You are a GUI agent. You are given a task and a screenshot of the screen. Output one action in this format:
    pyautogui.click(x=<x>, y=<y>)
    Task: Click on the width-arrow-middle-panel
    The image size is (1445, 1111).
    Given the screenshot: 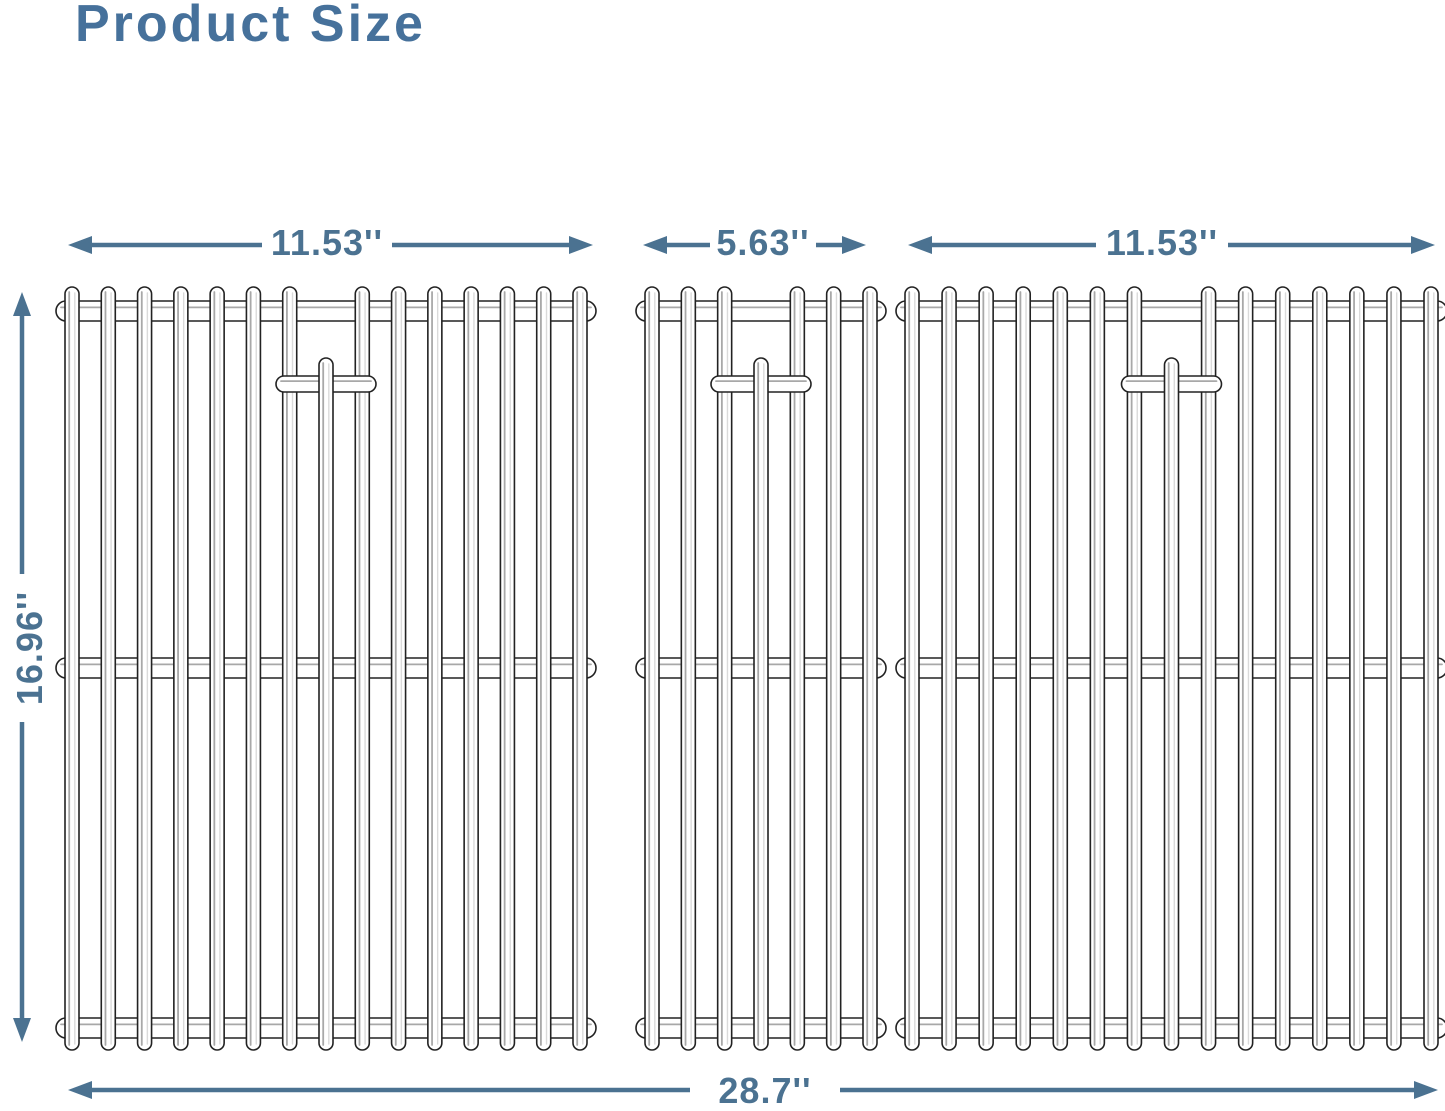 What is the action you would take?
    pyautogui.click(x=754, y=245)
    